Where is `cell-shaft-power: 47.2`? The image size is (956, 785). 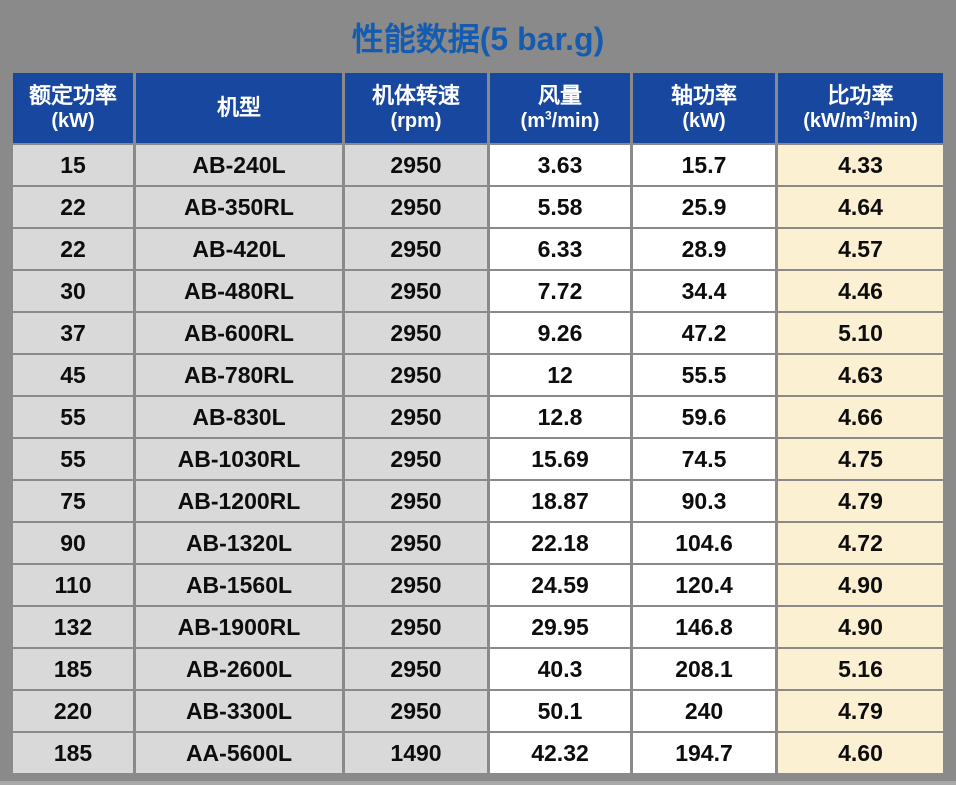
cell-shaft-power: 47.2 is located at coordinates (704, 333).